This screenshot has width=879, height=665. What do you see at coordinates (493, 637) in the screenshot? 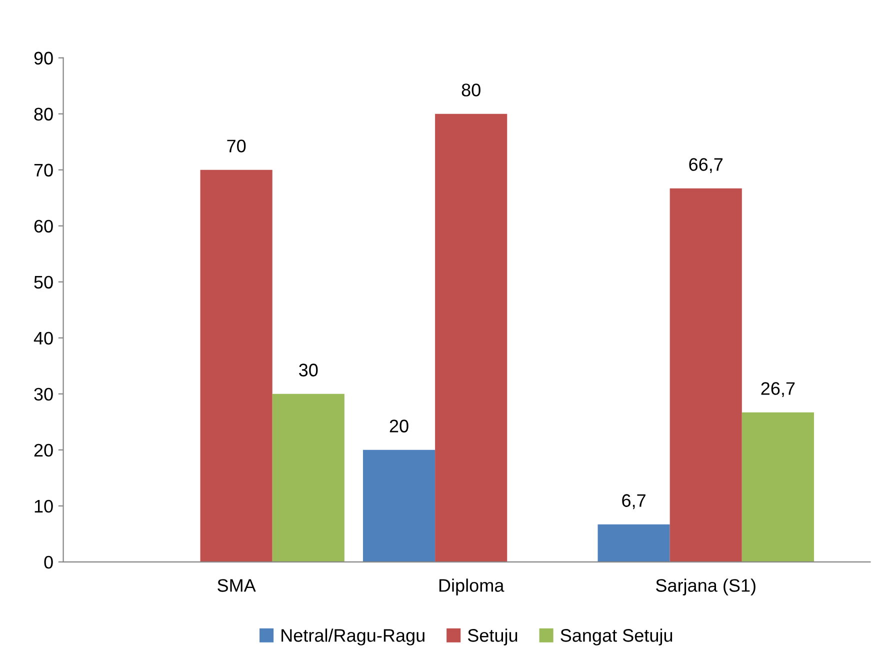
I see `legend-label: Setuju` at bounding box center [493, 637].